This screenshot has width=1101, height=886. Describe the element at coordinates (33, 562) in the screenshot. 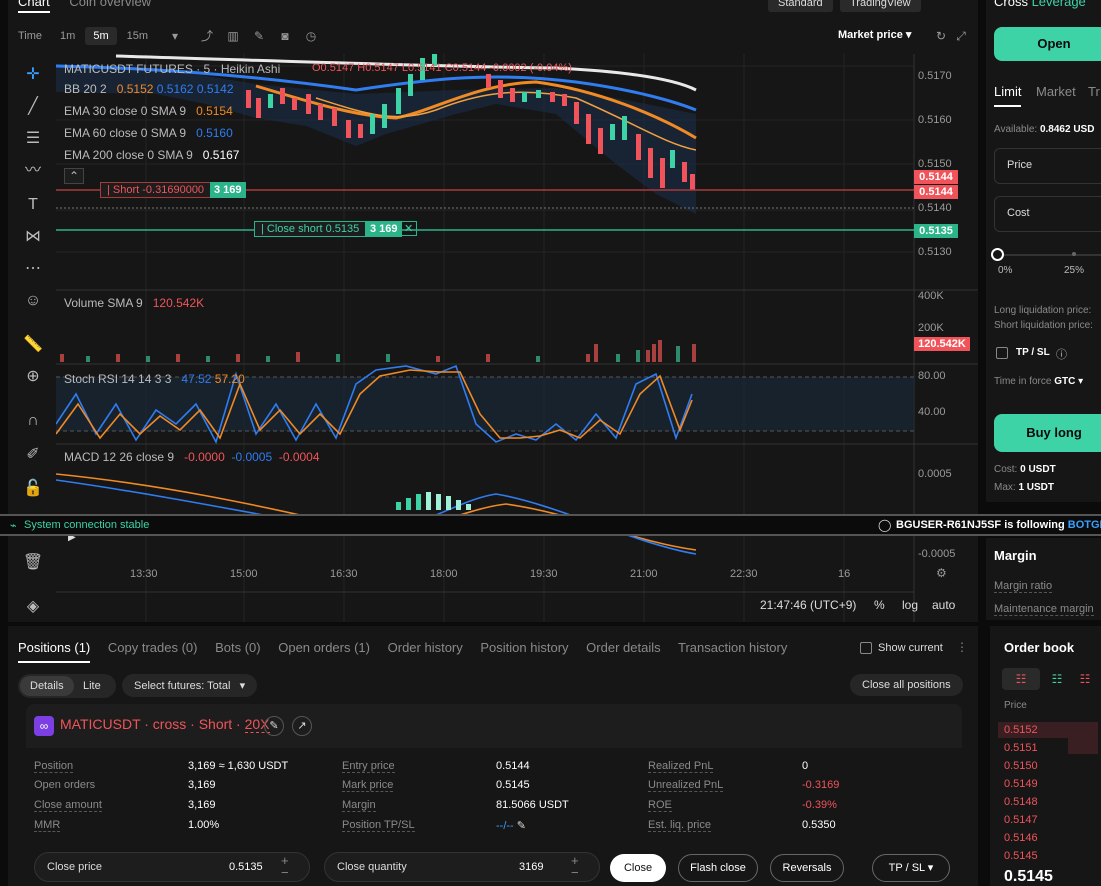

I see `trash-icon: 🗑` at that location.